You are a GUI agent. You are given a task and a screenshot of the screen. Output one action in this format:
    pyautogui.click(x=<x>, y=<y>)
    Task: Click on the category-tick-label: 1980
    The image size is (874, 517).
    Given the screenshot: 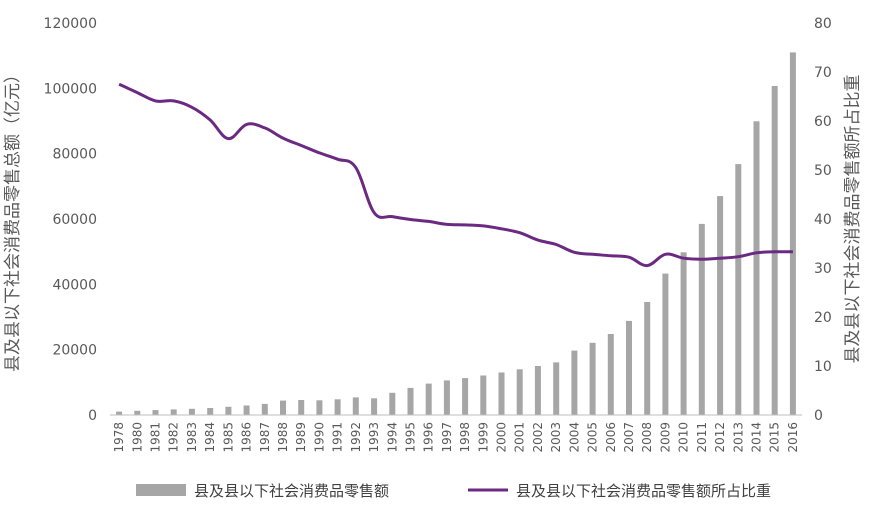 What is the action you would take?
    pyautogui.click(x=137, y=437)
    